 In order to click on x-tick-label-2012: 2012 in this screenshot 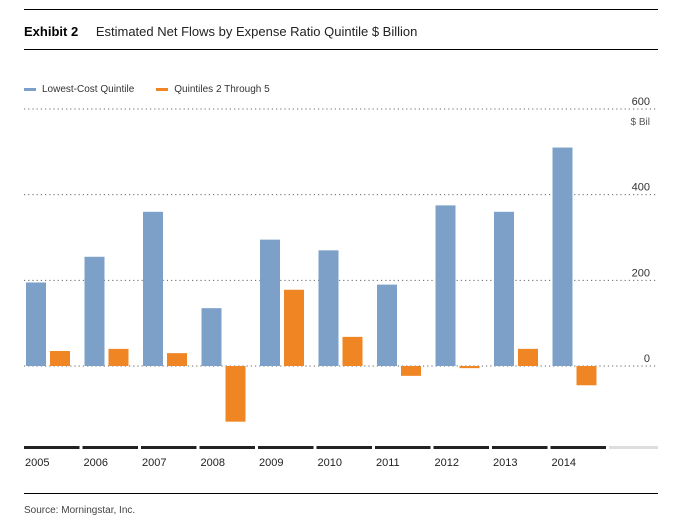, I will do `click(447, 463)`.